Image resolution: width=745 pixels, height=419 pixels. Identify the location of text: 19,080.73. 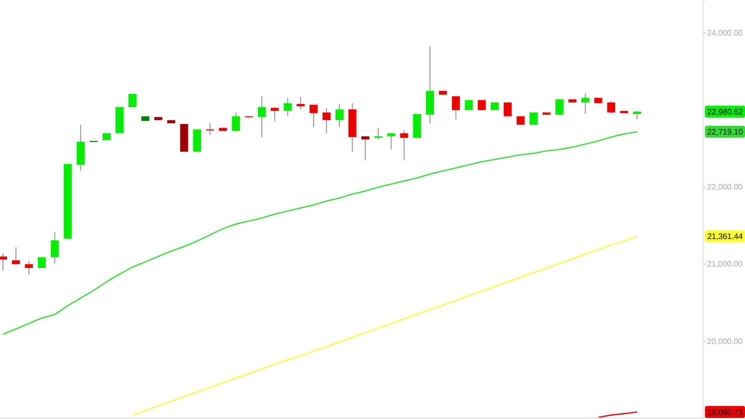
(725, 412).